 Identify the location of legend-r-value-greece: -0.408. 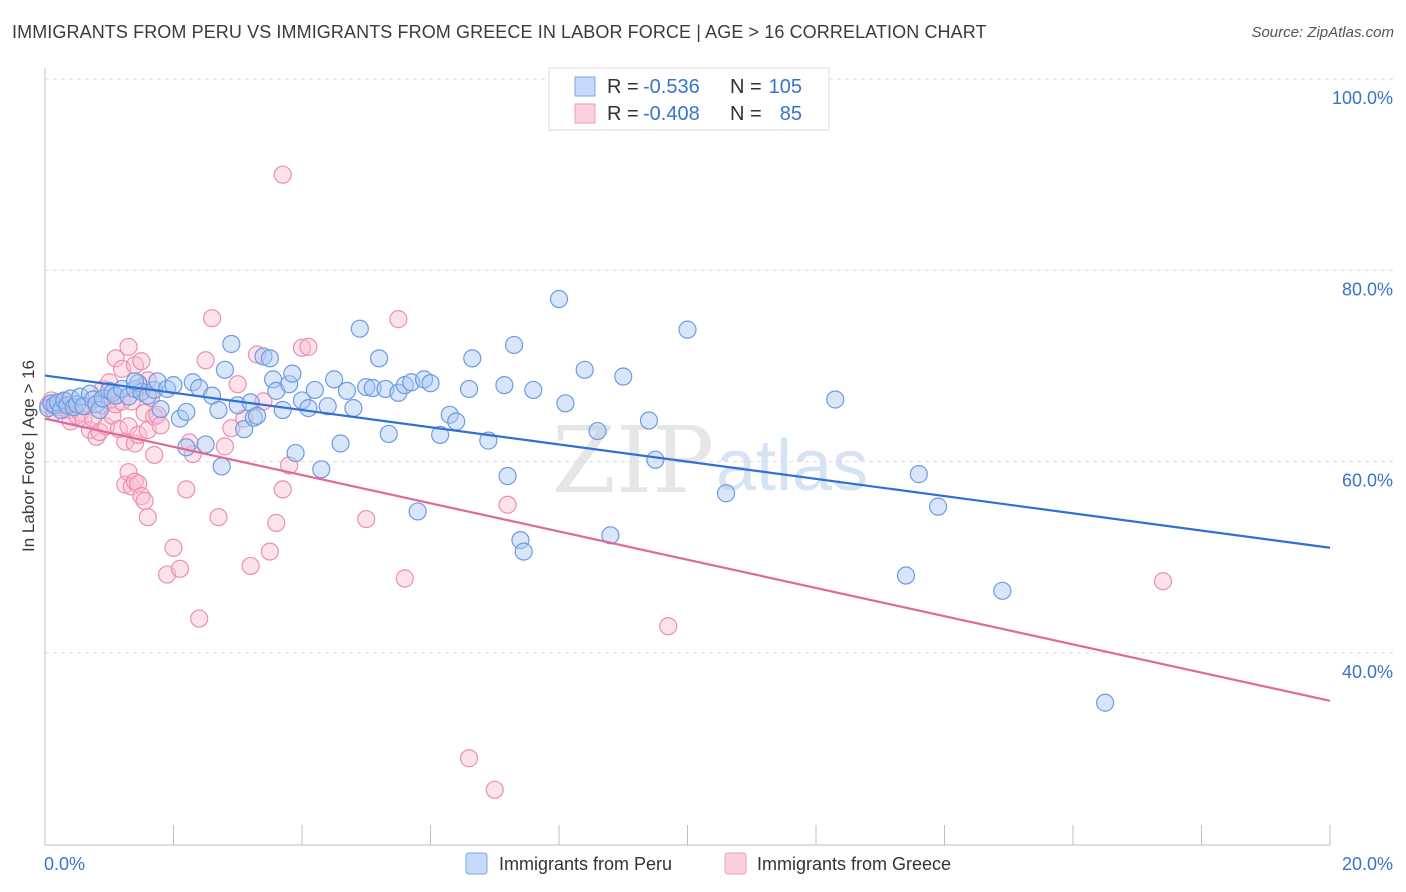
(671, 114).